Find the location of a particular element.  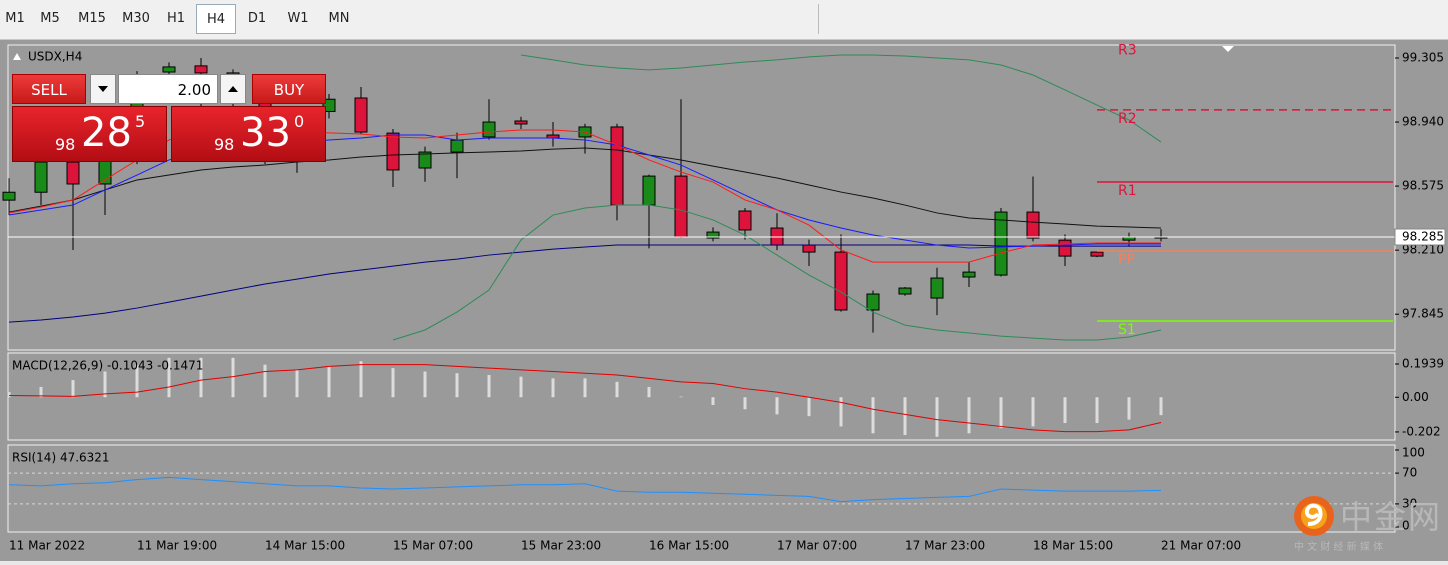

lot-input: 2.00 is located at coordinates (168, 89).